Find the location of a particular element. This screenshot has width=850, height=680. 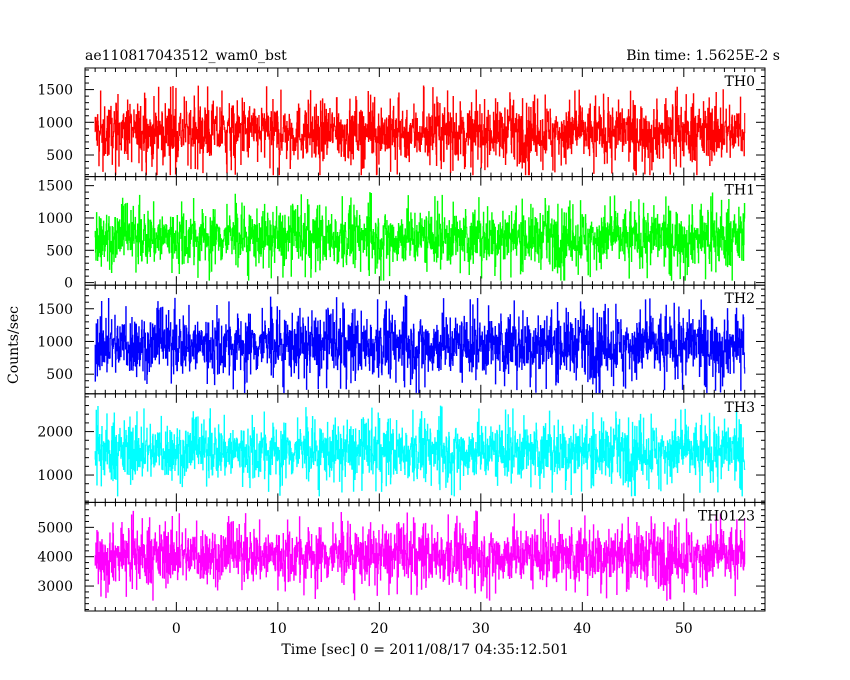

panel-th1: 0 500 1000 1500 TH1 is located at coordinates (401, 234).